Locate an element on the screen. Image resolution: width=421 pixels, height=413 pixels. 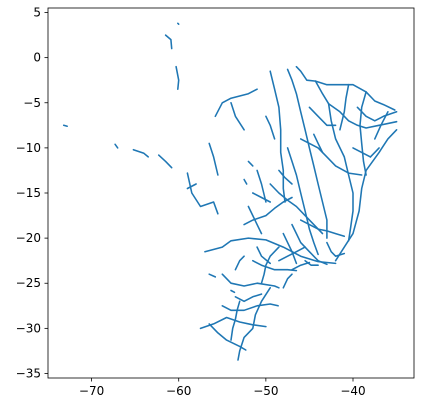
y-tick-label: −5 is located at coordinates (32, 103).